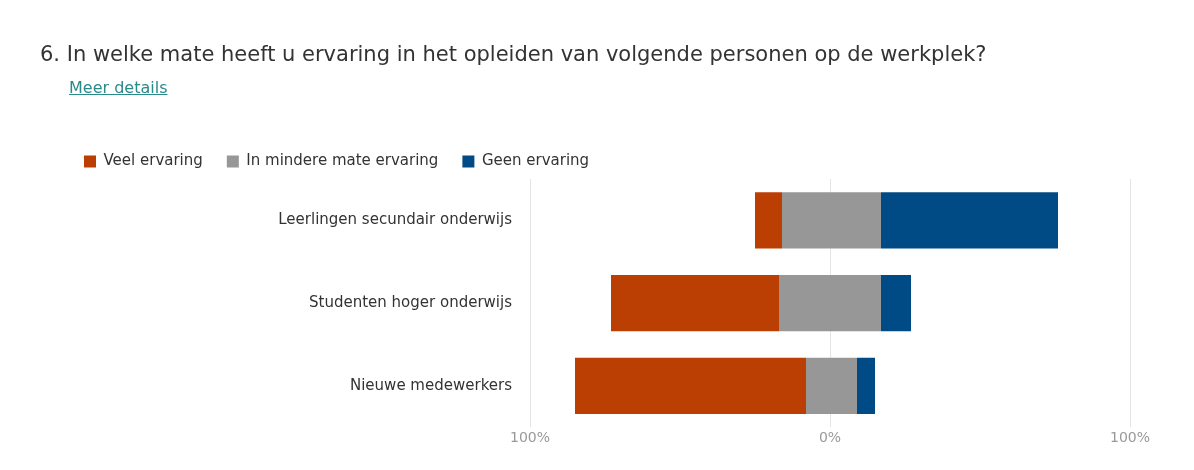 This screenshot has width=1194, height=470. What do you see at coordinates (830, 437) in the screenshot?
I see `x-tick-label: 0%` at bounding box center [830, 437].